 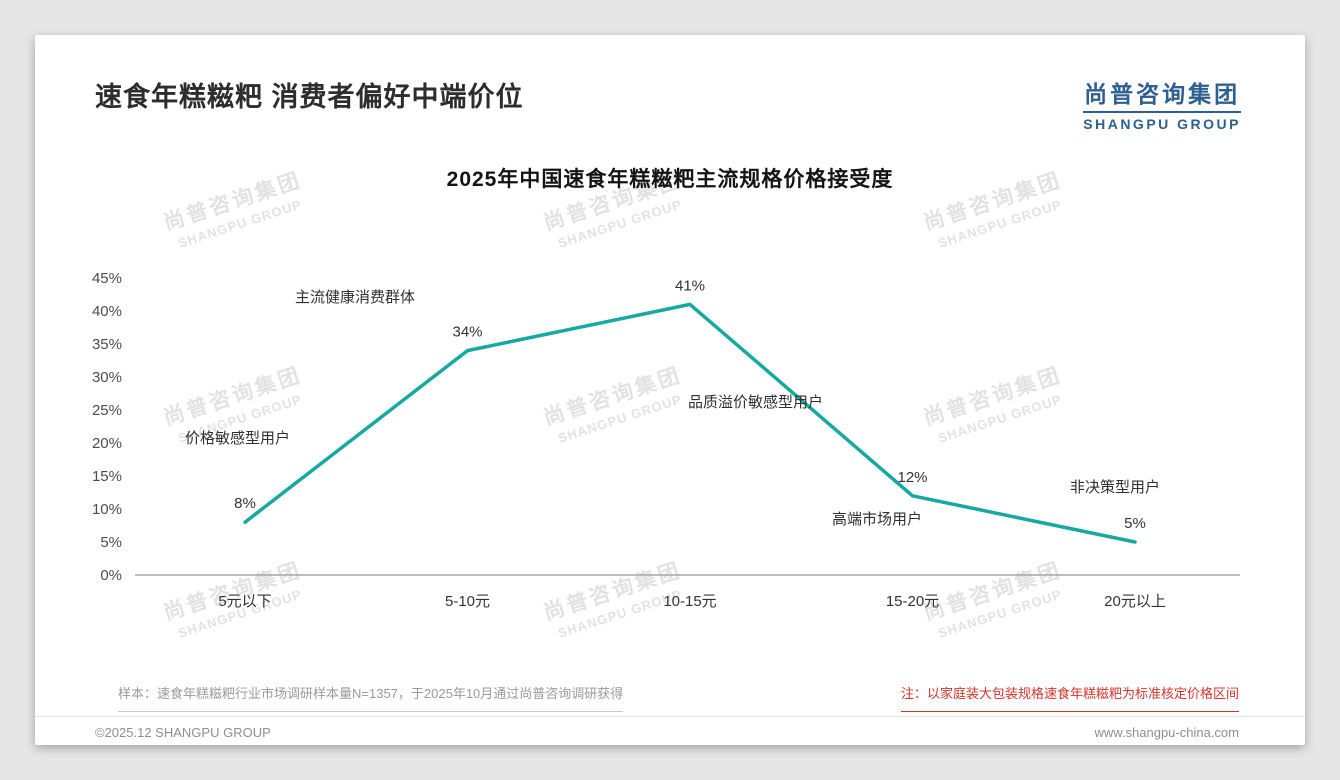 I want to click on company-logo: 尚普咨询集团 SHANGPU GROUP, so click(x=1162, y=103).